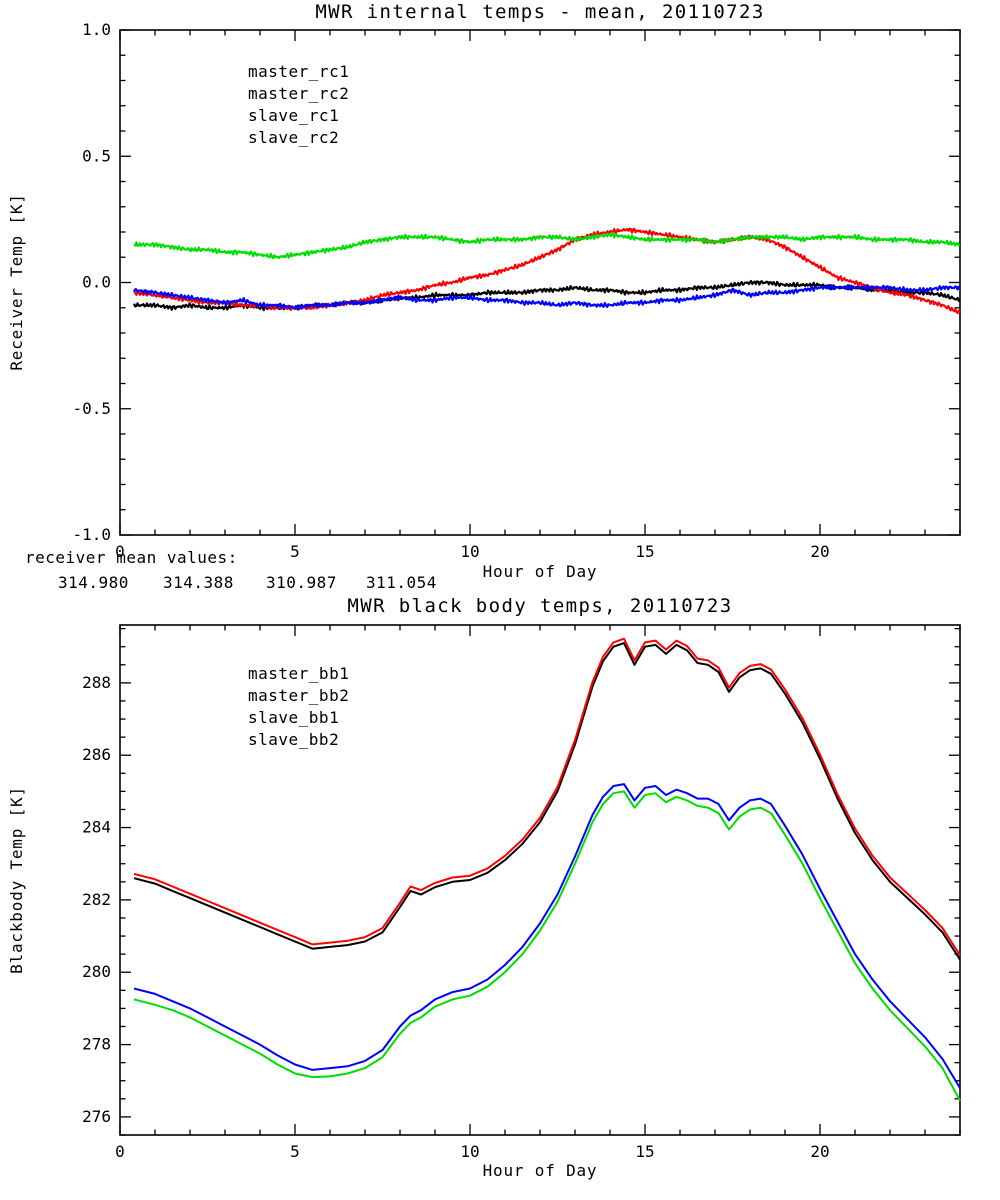 The width and height of the screenshot is (1000, 1200). I want to click on legend-master-rc2: master_rc2, so click(298, 93).